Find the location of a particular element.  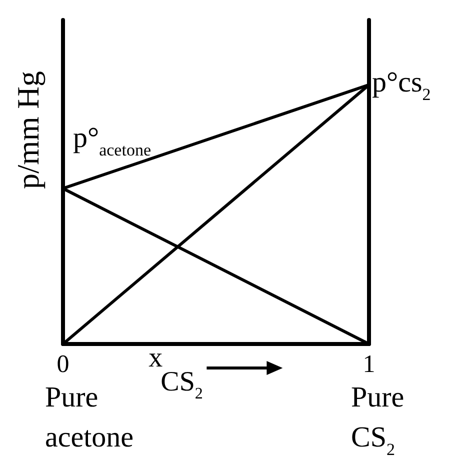

x-tick-label: 0 is located at coordinates (63, 364).